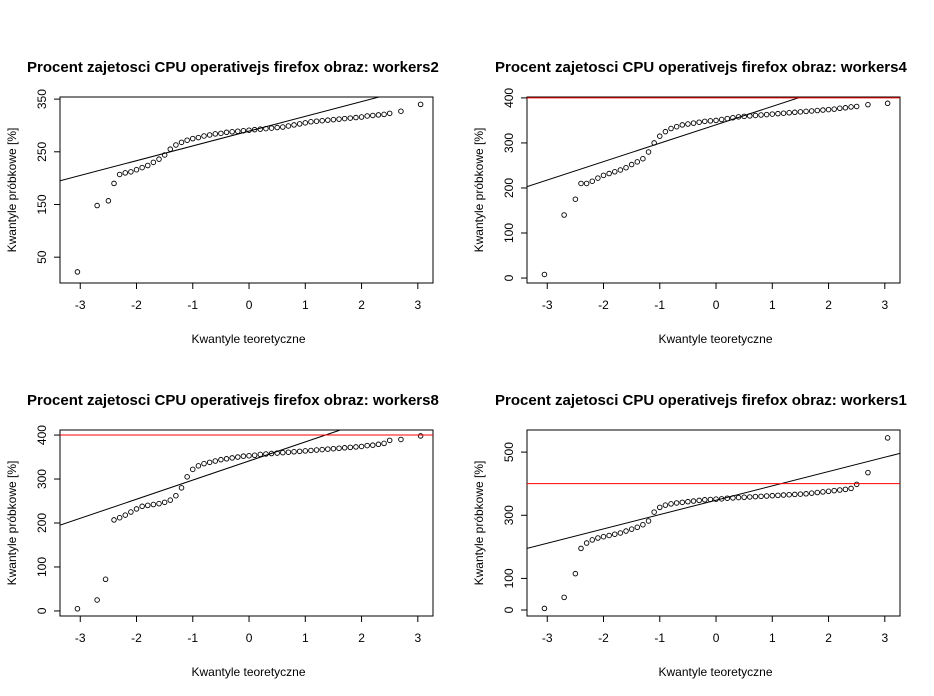 This screenshot has height=696, width=934. What do you see at coordinates (249, 305) in the screenshot?
I see `x-tick-label: 0` at bounding box center [249, 305].